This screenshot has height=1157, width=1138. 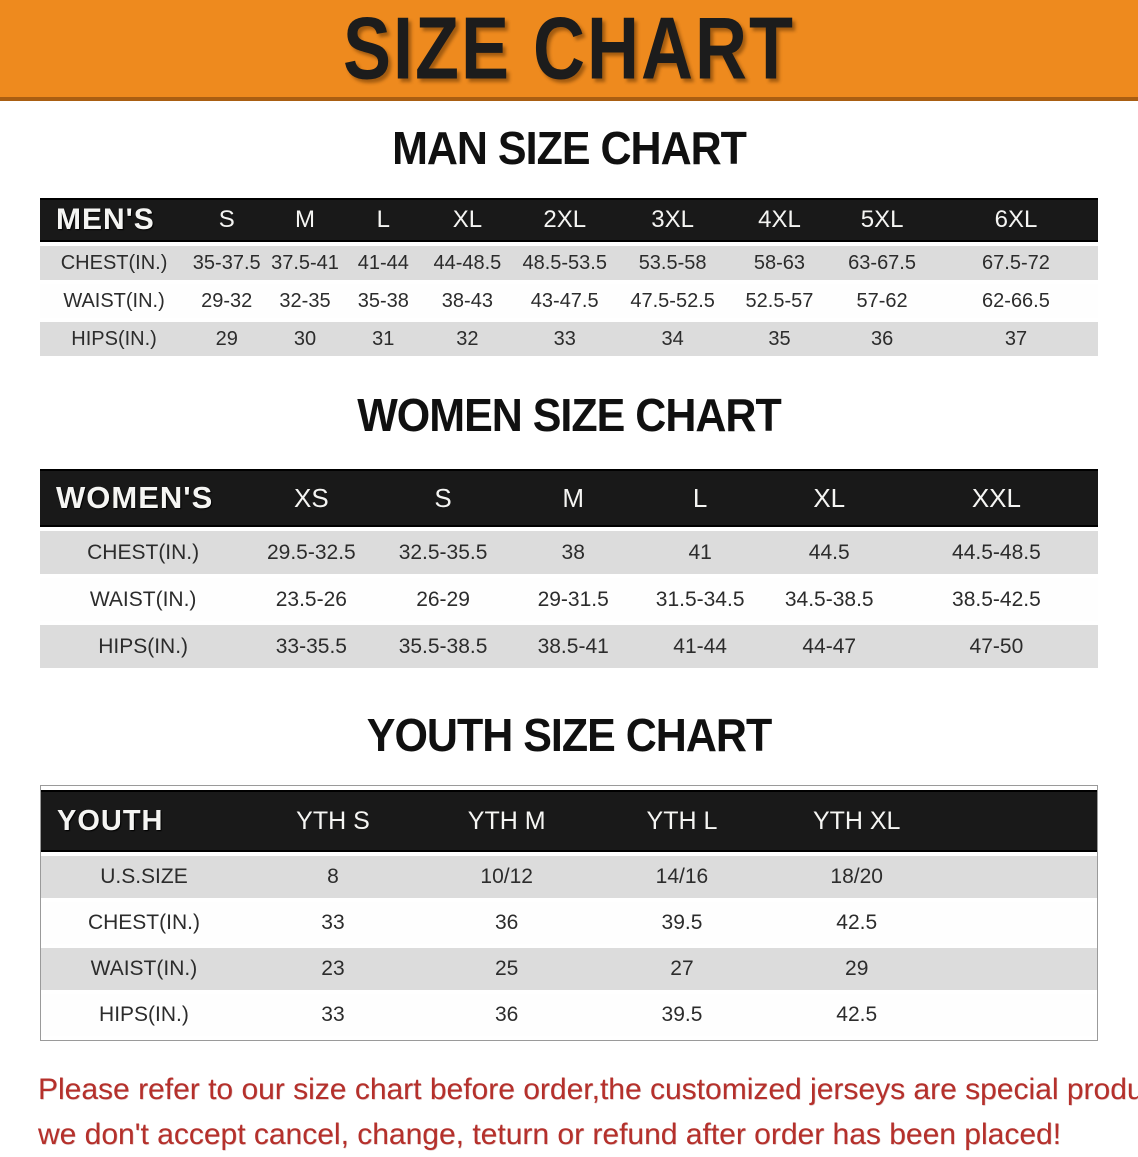 I want to click on size-value-cell: 35, so click(x=779, y=338).